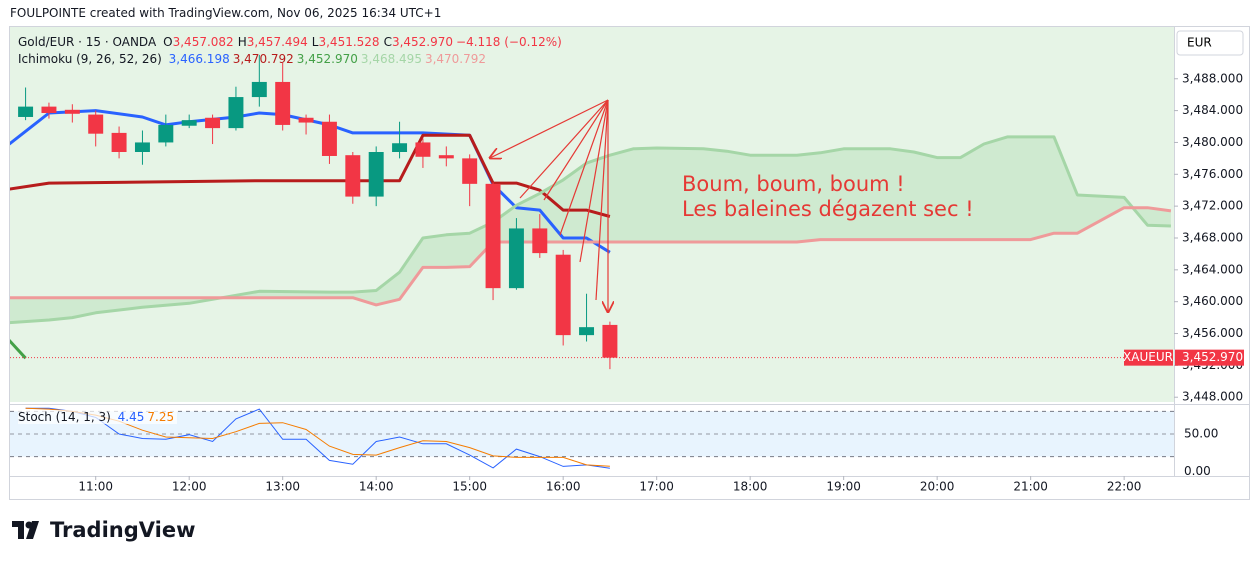 The image size is (1257, 561). I want to click on x-tick-label: 22:00, so click(1124, 487).